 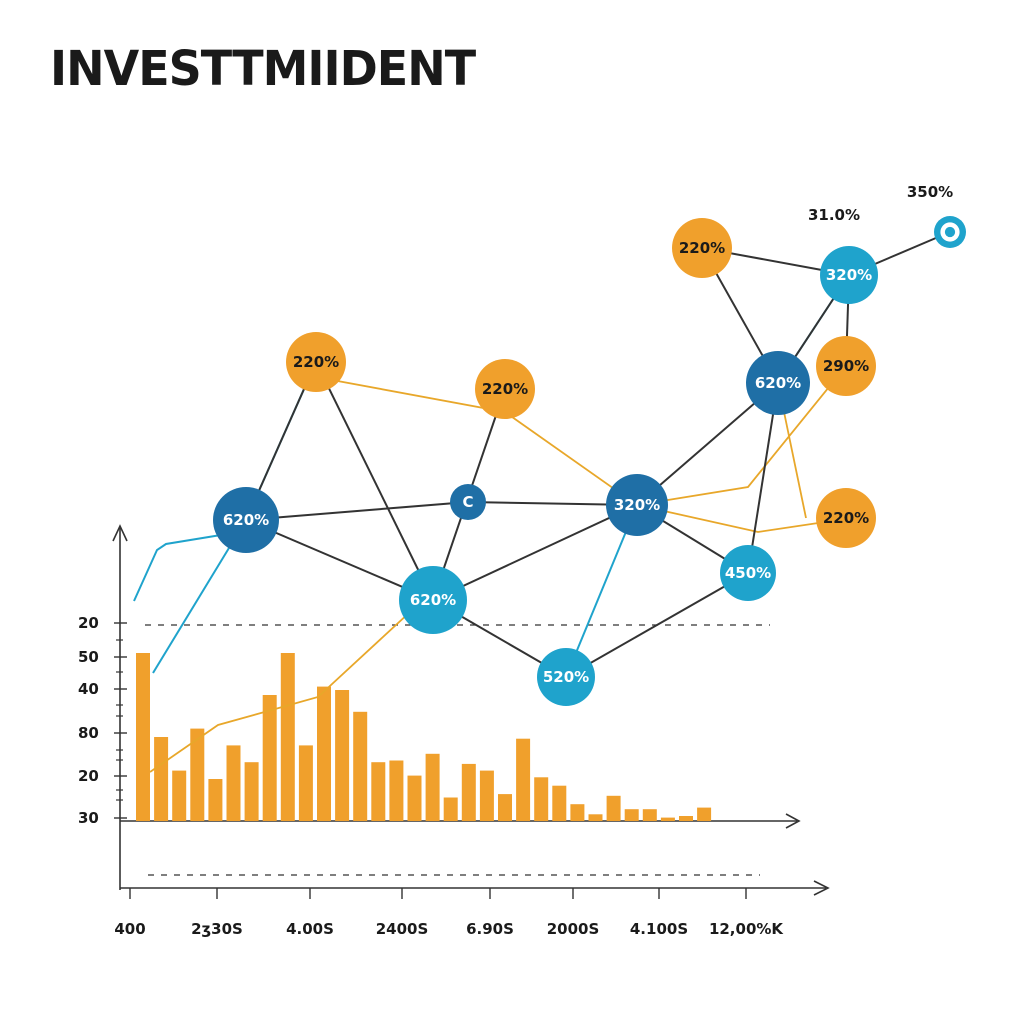 I want to click on node-n6: 320%, so click(x=637, y=505).